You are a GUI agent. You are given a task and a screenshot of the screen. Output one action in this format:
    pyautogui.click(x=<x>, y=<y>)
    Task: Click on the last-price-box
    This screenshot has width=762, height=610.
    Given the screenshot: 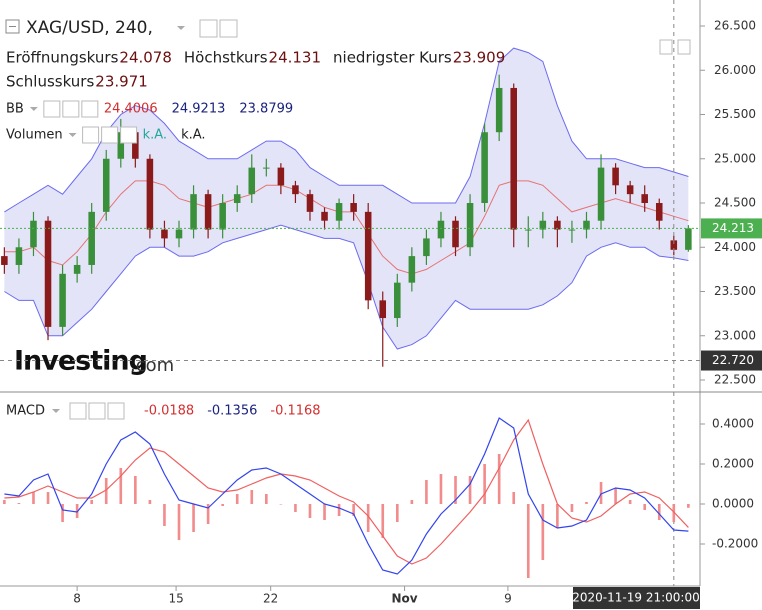 What is the action you would take?
    pyautogui.click(x=731, y=228)
    